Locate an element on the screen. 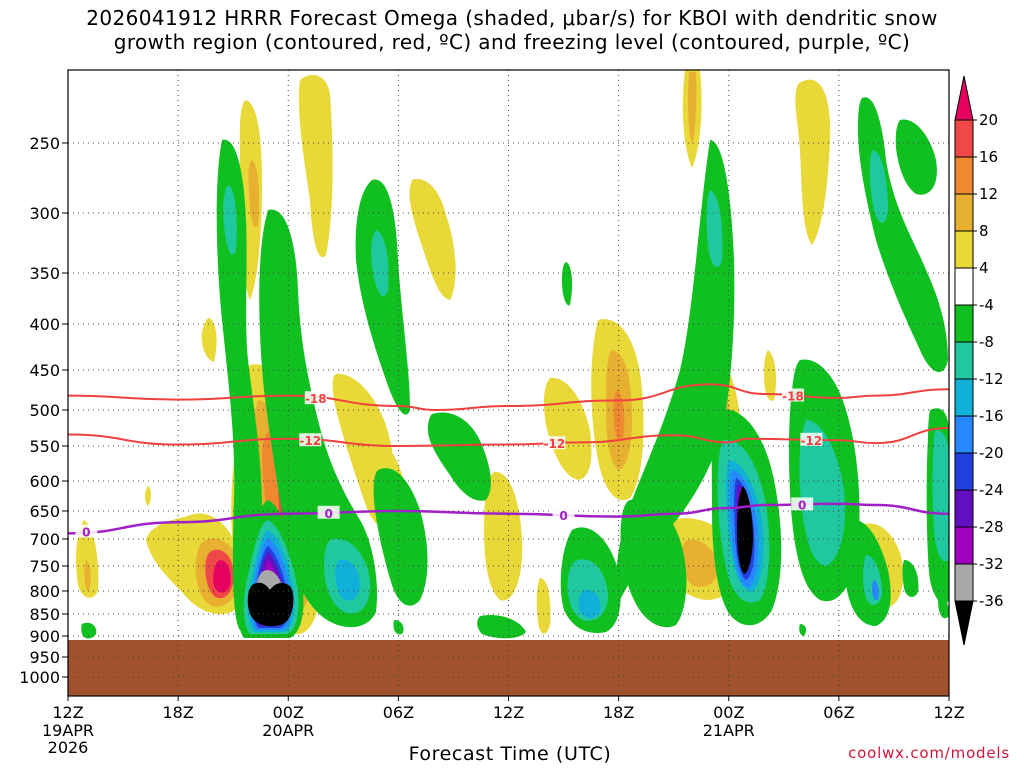 This screenshot has height=768, width=1024. colorbar-label: -20 is located at coordinates (991, 453).